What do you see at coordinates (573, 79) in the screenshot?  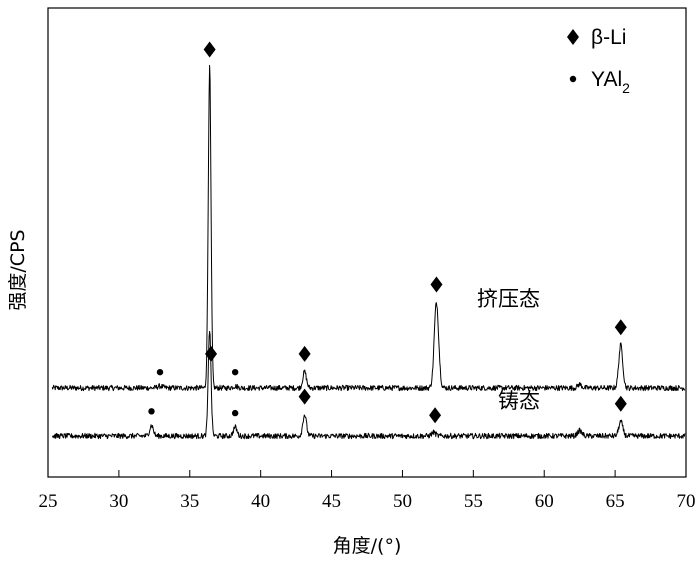 I see `legend-dot-marker` at bounding box center [573, 79].